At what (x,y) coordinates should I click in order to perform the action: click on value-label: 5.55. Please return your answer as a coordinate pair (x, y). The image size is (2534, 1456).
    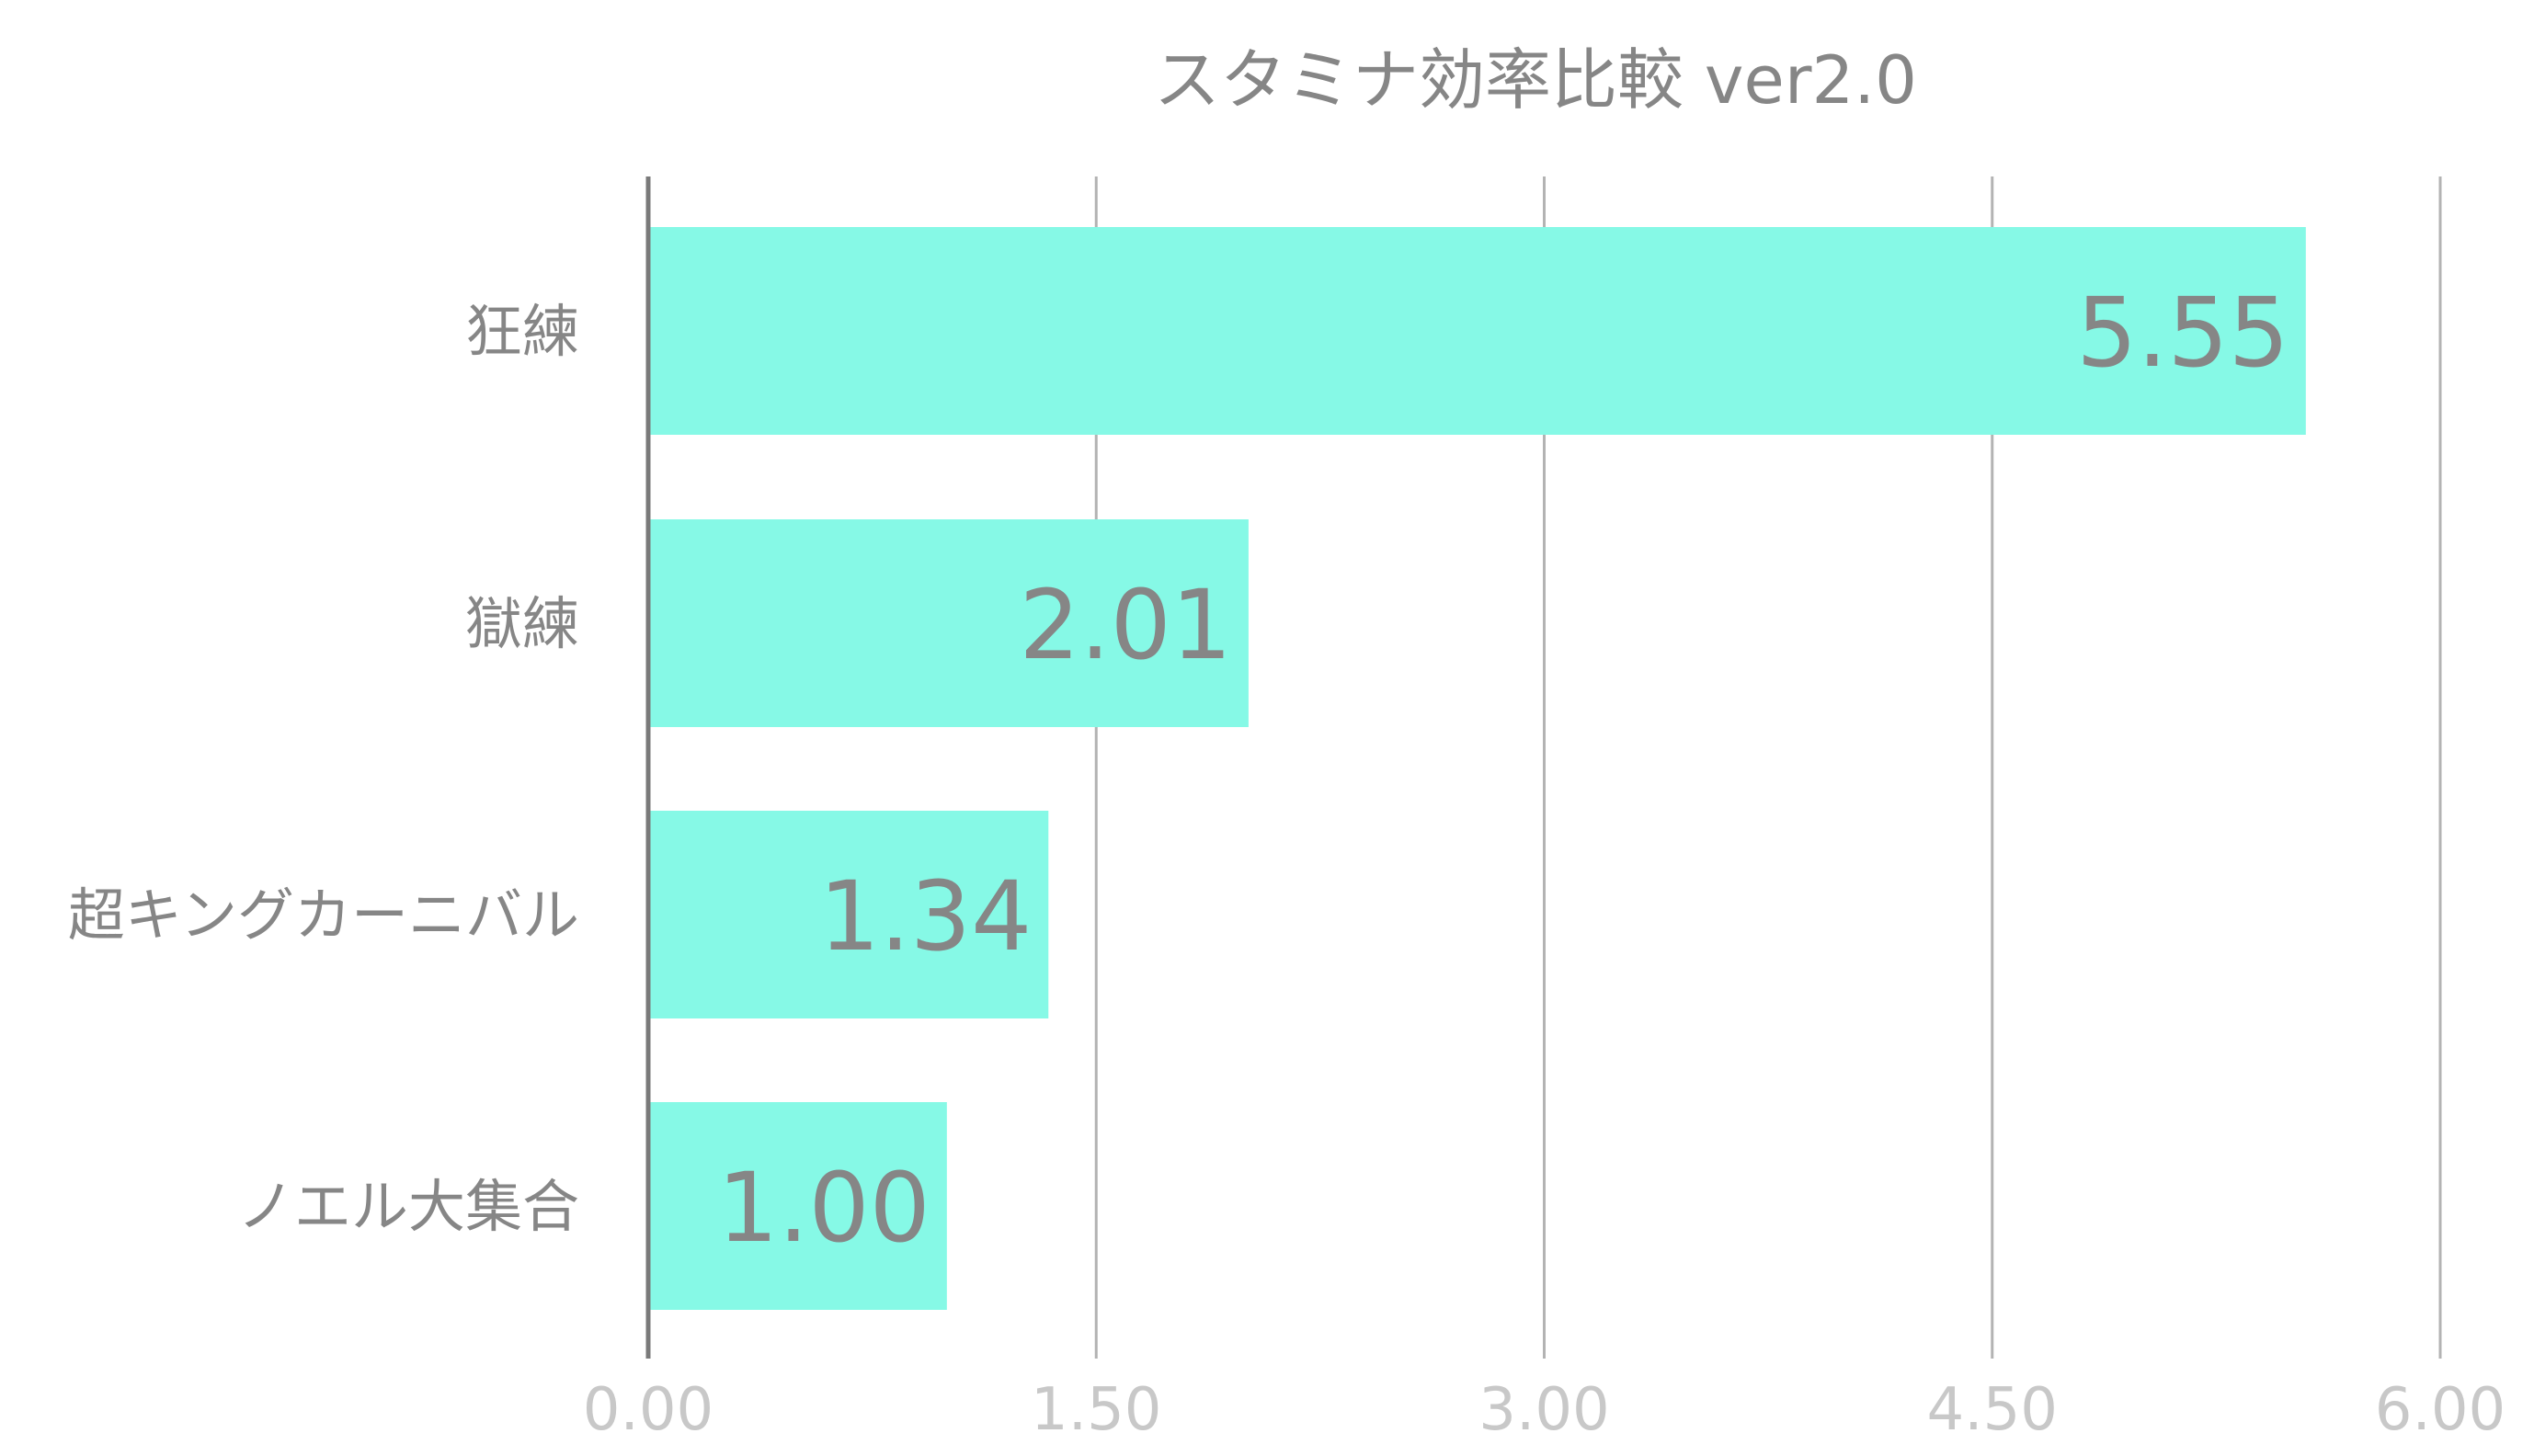
    Looking at the image, I should click on (2182, 333).